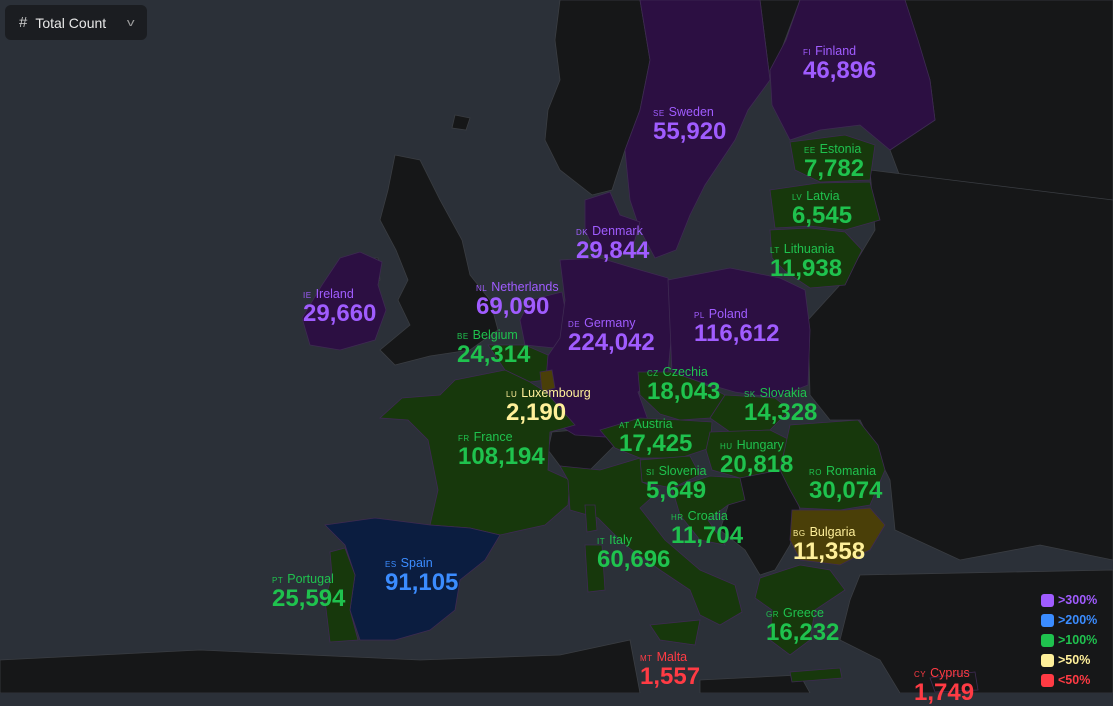 The height and width of the screenshot is (706, 1113). What do you see at coordinates (954, 682) in the screenshot?
I see `country-cyprus` at bounding box center [954, 682].